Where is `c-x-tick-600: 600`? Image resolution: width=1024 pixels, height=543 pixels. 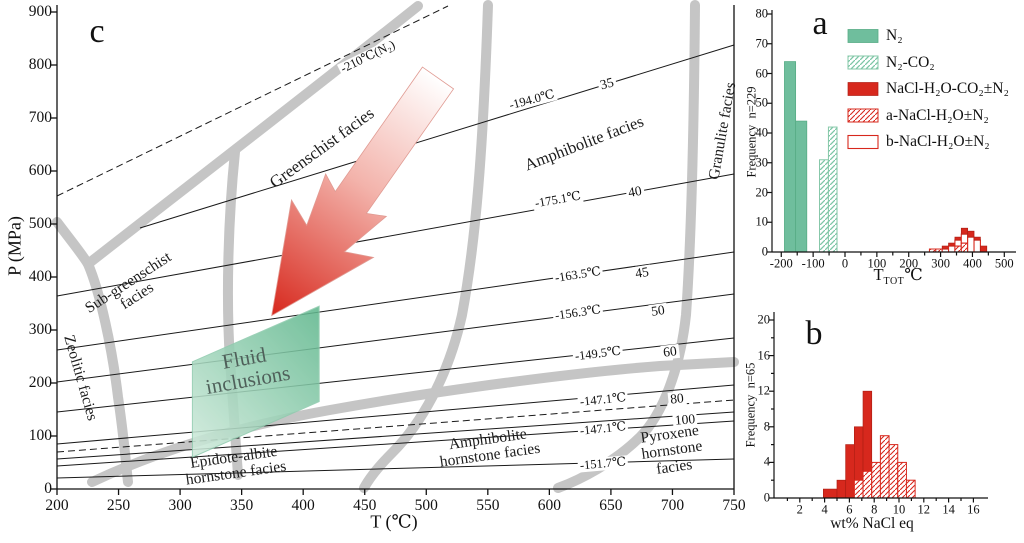 c-x-tick-600: 600 is located at coordinates (549, 505).